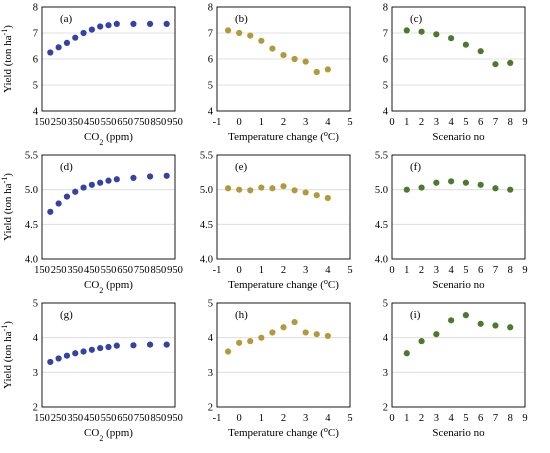  I want to click on x-tick-label: 750, so click(142, 418).